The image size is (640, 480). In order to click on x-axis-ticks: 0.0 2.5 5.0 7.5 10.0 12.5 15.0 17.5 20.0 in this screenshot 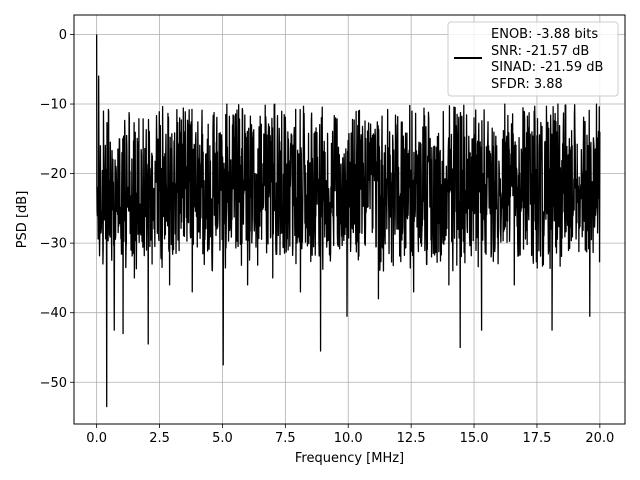, I will do `click(350, 435)`.